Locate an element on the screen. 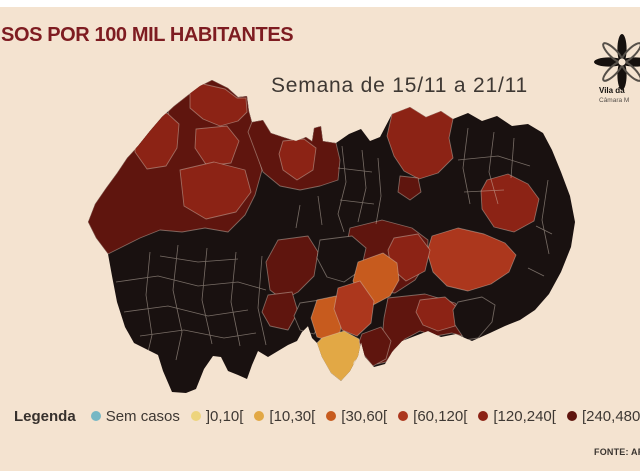  legend-item-60-120: [60,120[ is located at coordinates (432, 416).